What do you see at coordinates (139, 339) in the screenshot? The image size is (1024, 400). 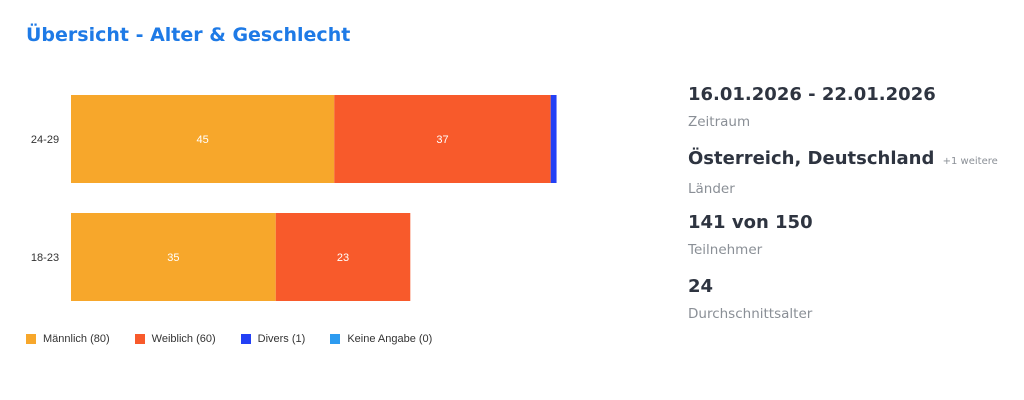 I see `legend-swatch-weiblich` at bounding box center [139, 339].